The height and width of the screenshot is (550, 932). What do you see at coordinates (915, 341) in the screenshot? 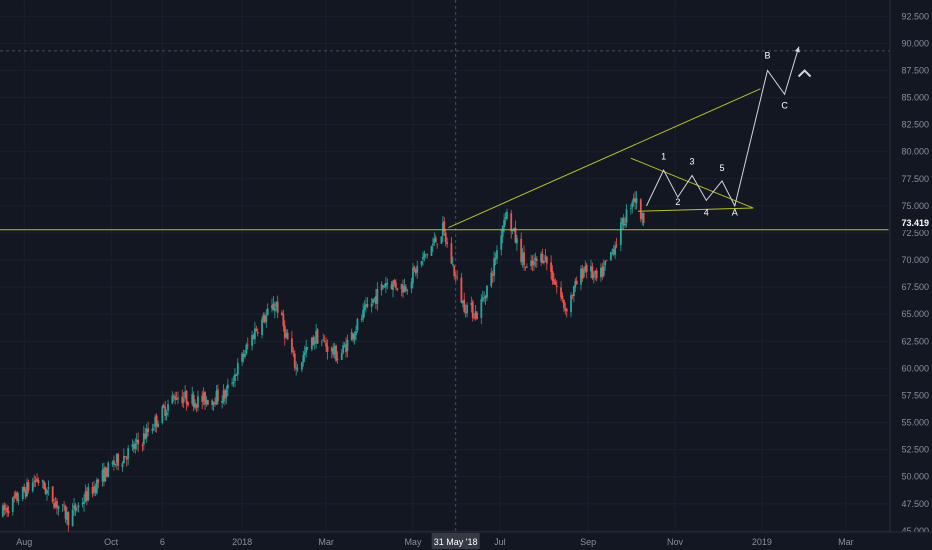
I see `y-tick-label: 62.500` at bounding box center [915, 341].